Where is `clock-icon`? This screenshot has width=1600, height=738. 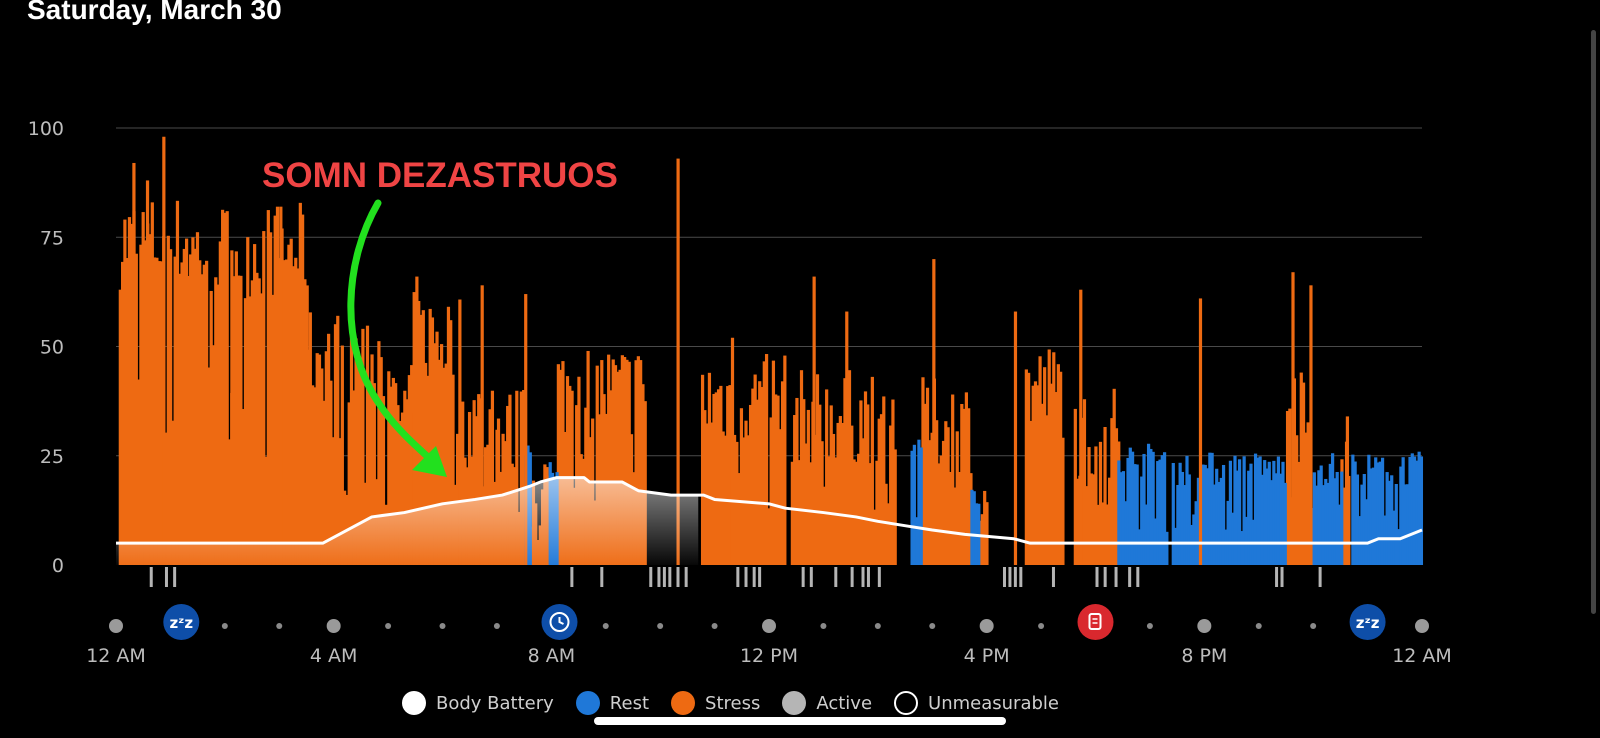 clock-icon is located at coordinates (559, 622).